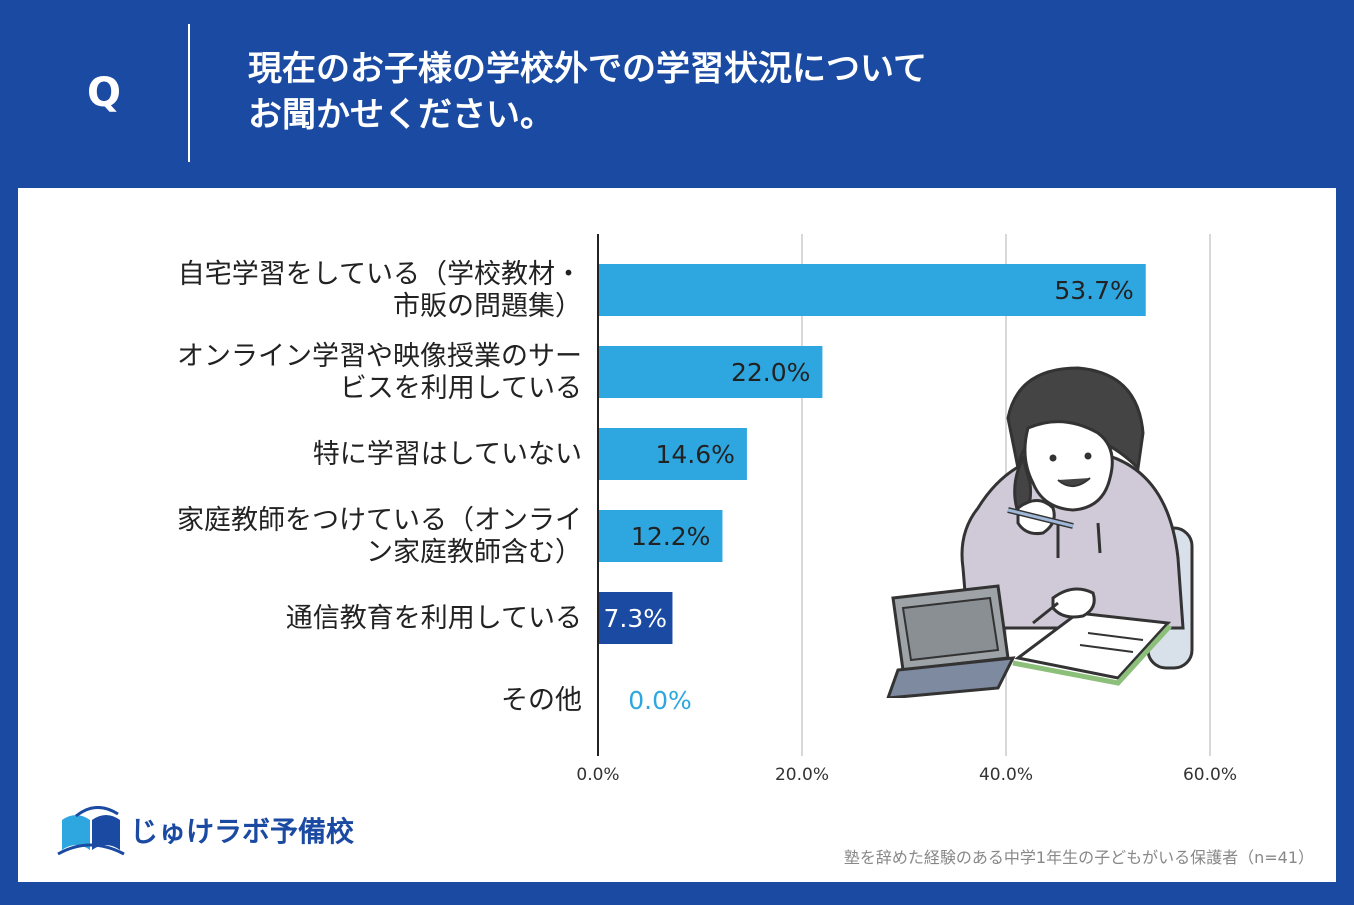  What do you see at coordinates (379, 536) in the screenshot?
I see `category-label: 家庭教師をつけている（オンライン家庭教師含む）` at bounding box center [379, 536].